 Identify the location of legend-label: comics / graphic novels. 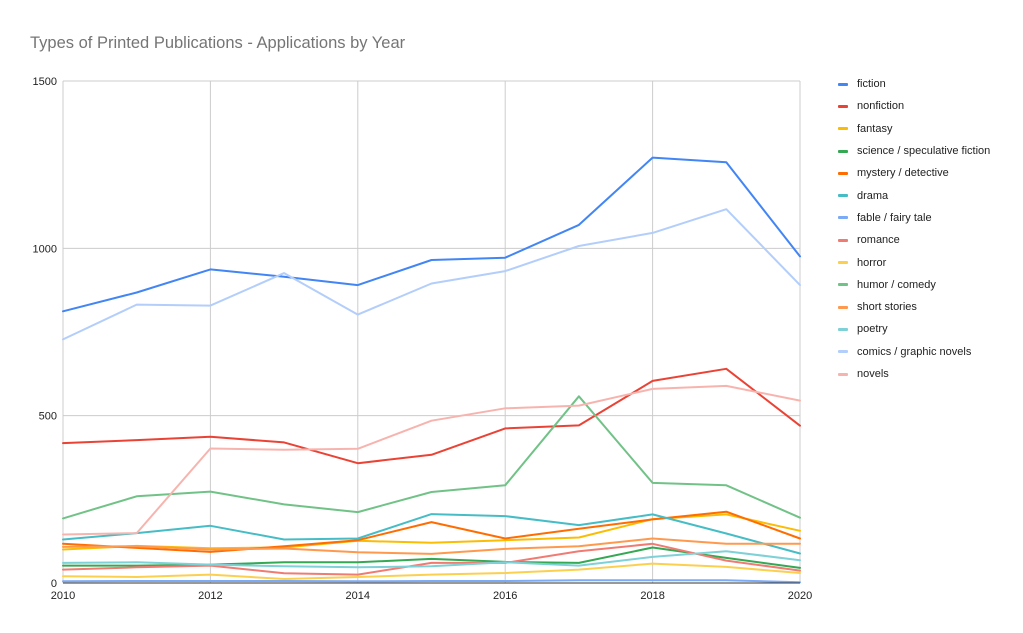
(914, 351).